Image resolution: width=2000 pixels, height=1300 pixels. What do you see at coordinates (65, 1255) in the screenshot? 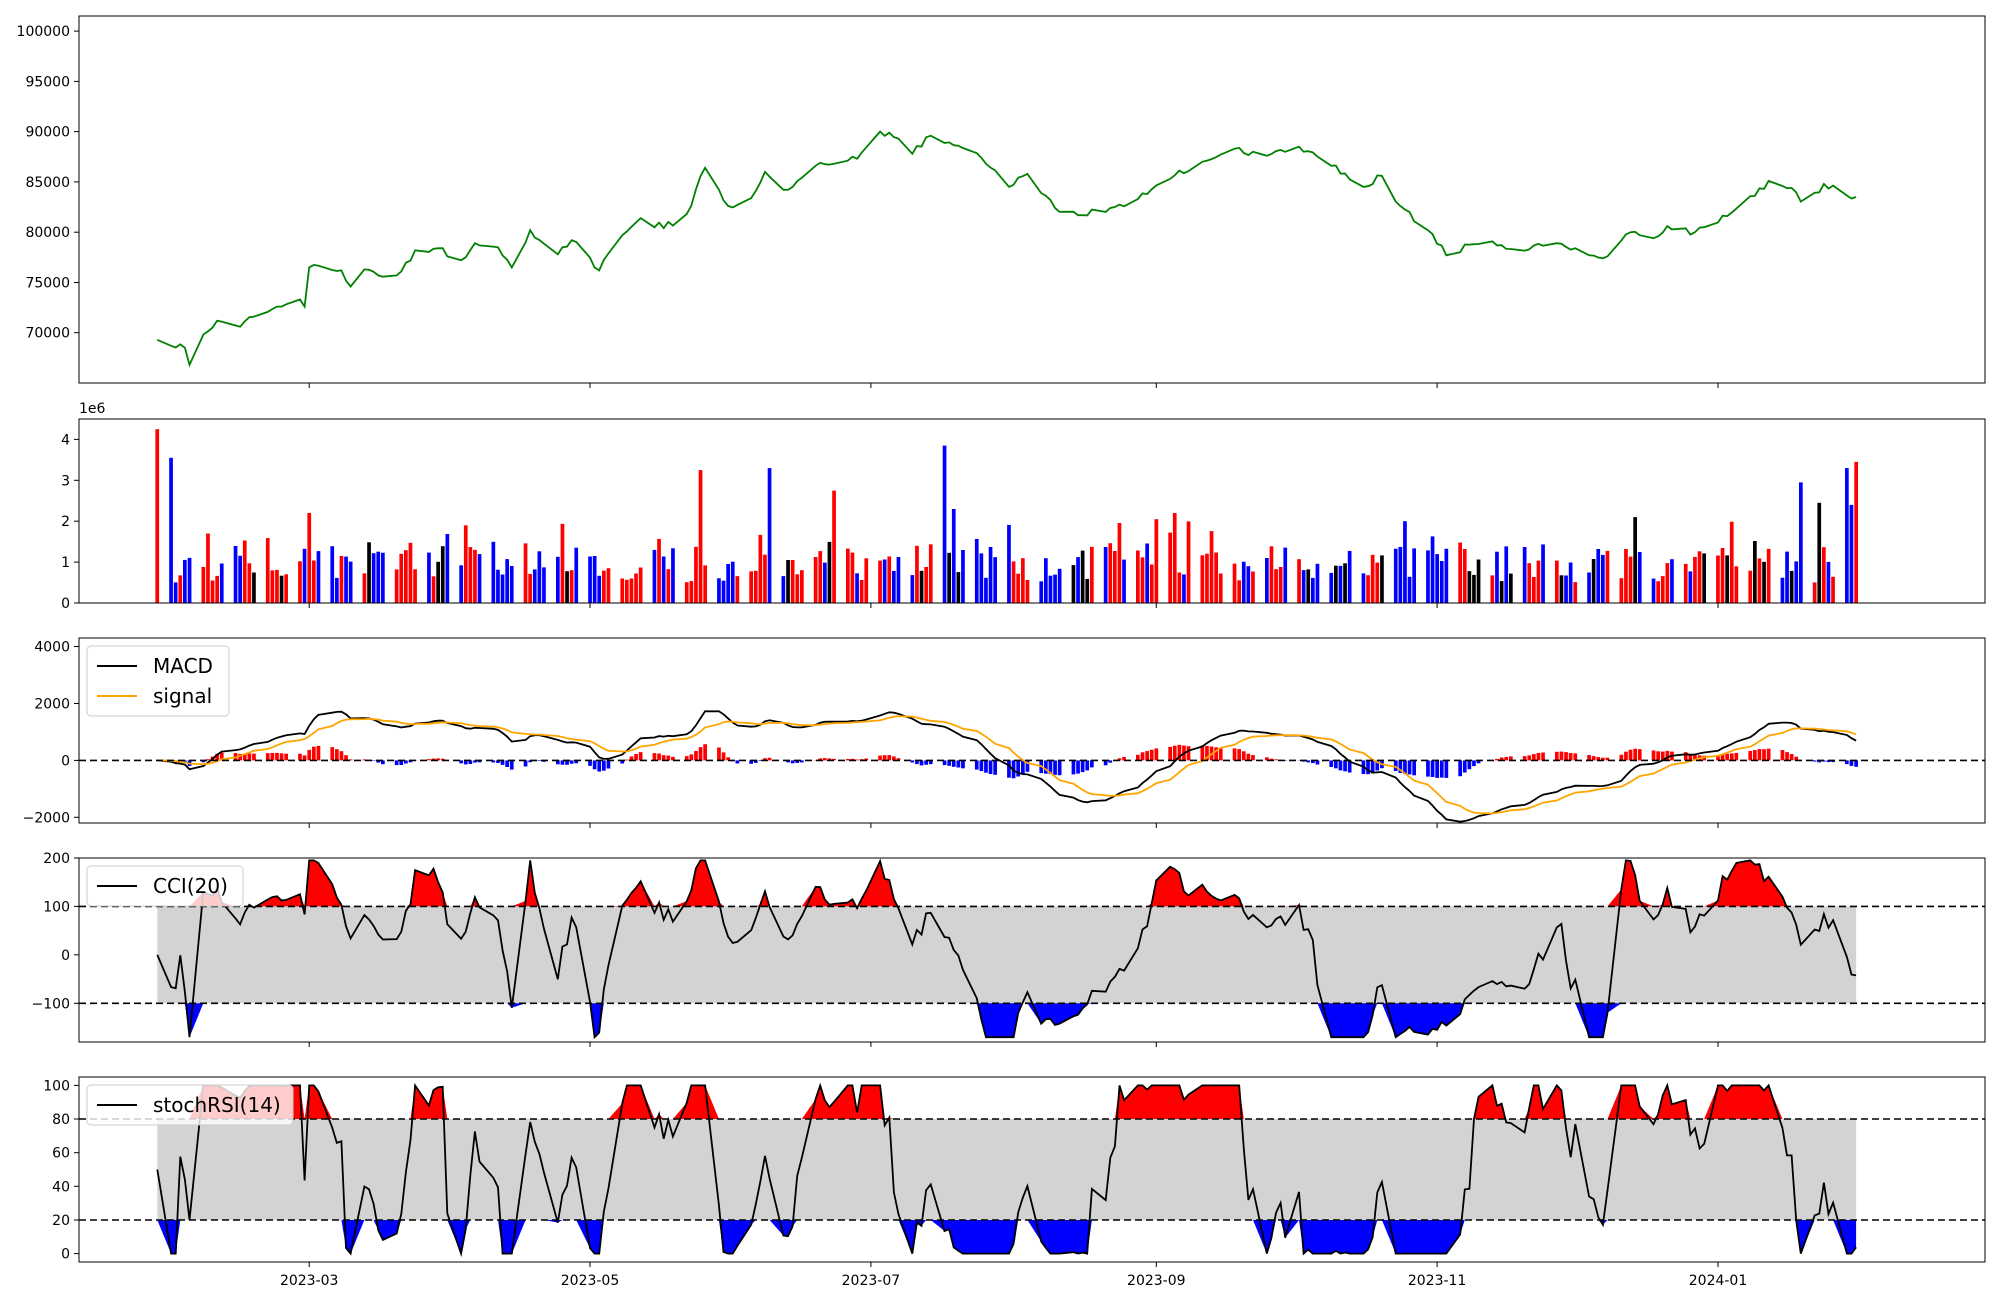
I see `stochrsi-y-axis-tick-label: 0` at bounding box center [65, 1255].